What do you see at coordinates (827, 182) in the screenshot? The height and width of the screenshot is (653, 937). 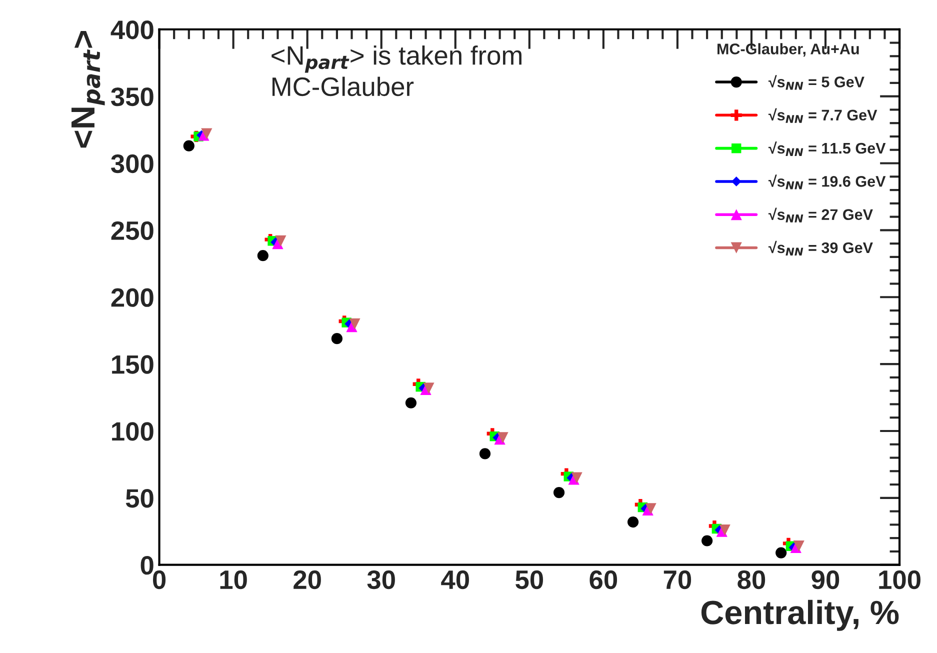 I see `legend-label: √s$_{NN}$ = 19.6 GeV` at bounding box center [827, 182].